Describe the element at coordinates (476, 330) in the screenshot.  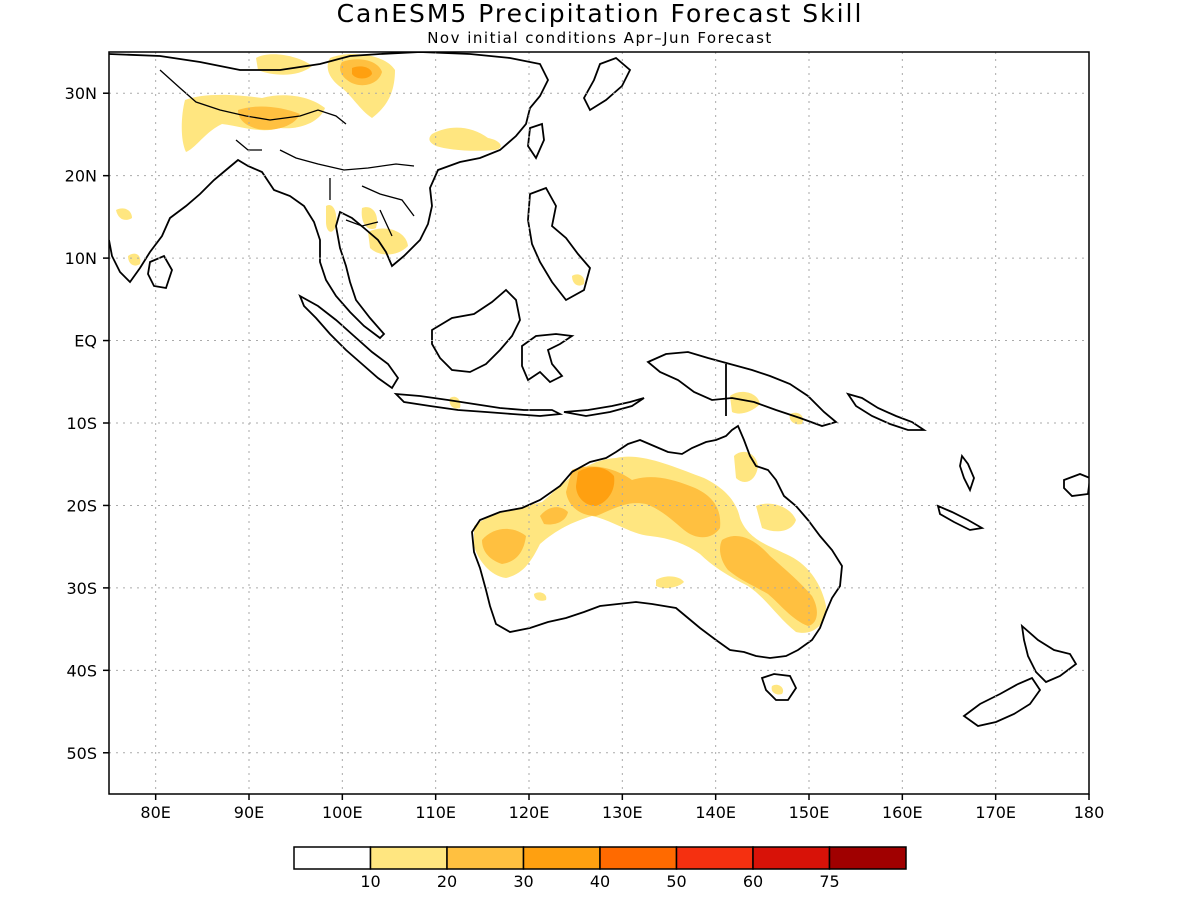
I see `coastline-borneo` at that location.